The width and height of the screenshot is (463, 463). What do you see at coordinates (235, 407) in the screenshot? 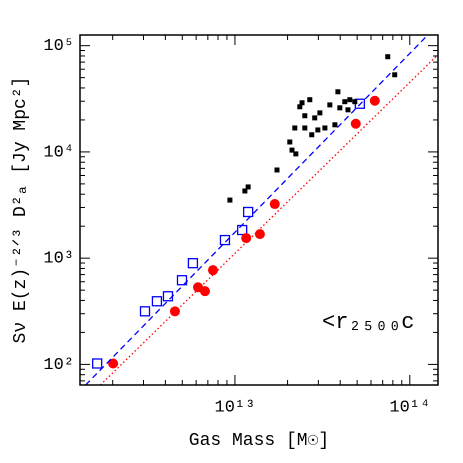
I see `x-tick-label: 10¹³` at bounding box center [235, 407].